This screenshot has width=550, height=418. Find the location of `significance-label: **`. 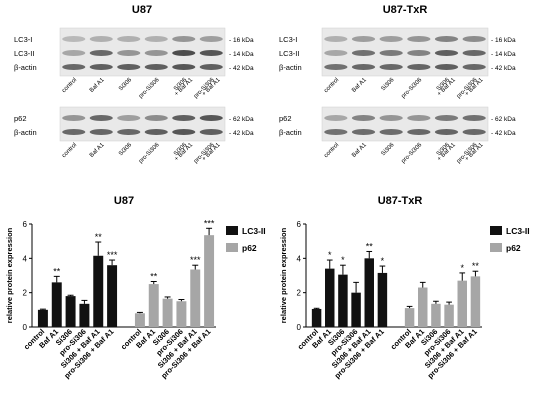

significance-label: ** is located at coordinates (476, 266).